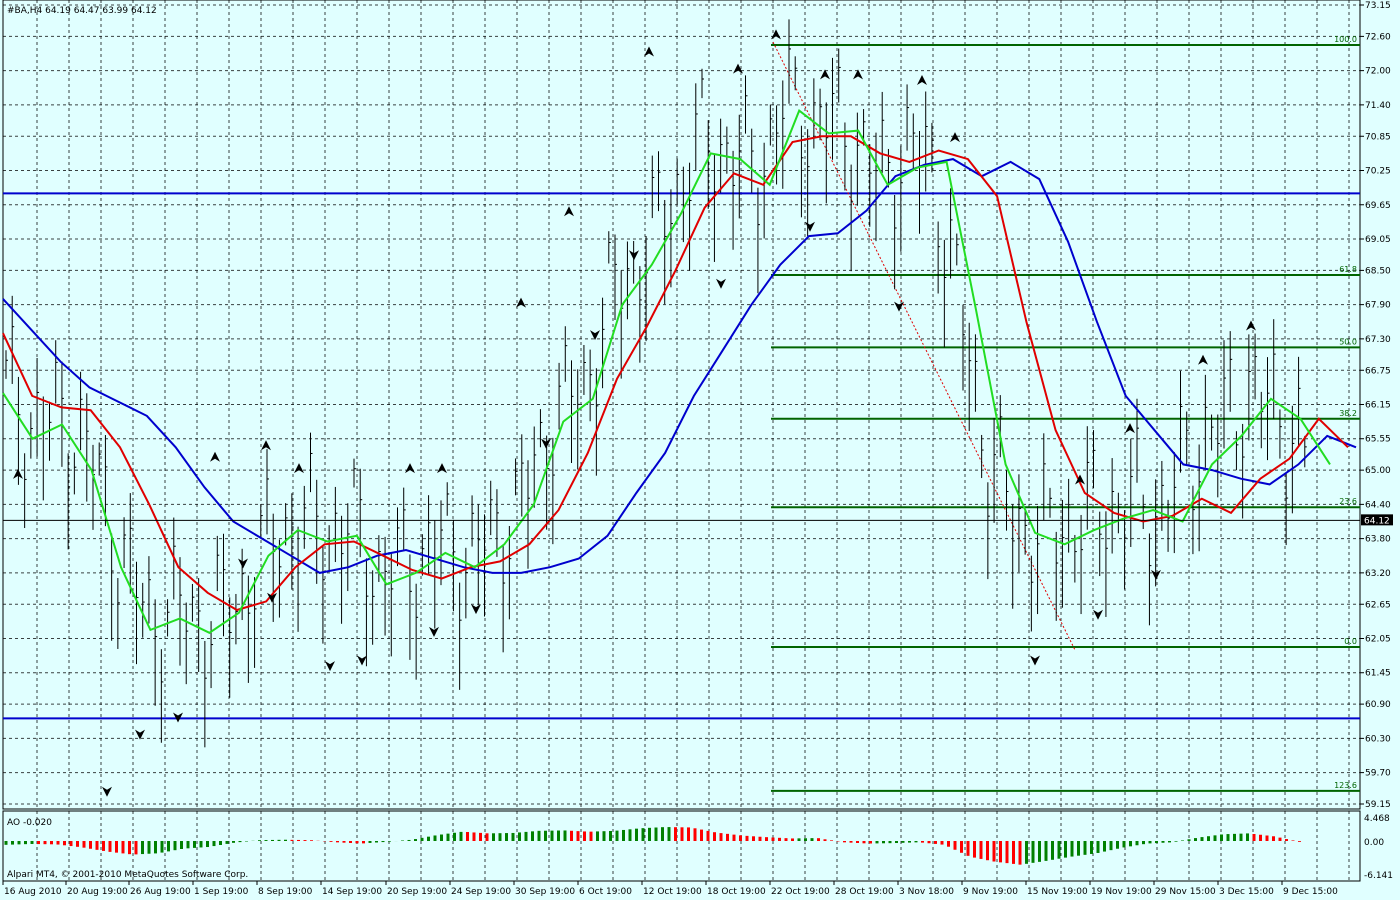 This screenshot has height=900, width=1400. What do you see at coordinates (605, 892) in the screenshot?
I see `x-tick-label: 6 Oct 19:00` at bounding box center [605, 892].